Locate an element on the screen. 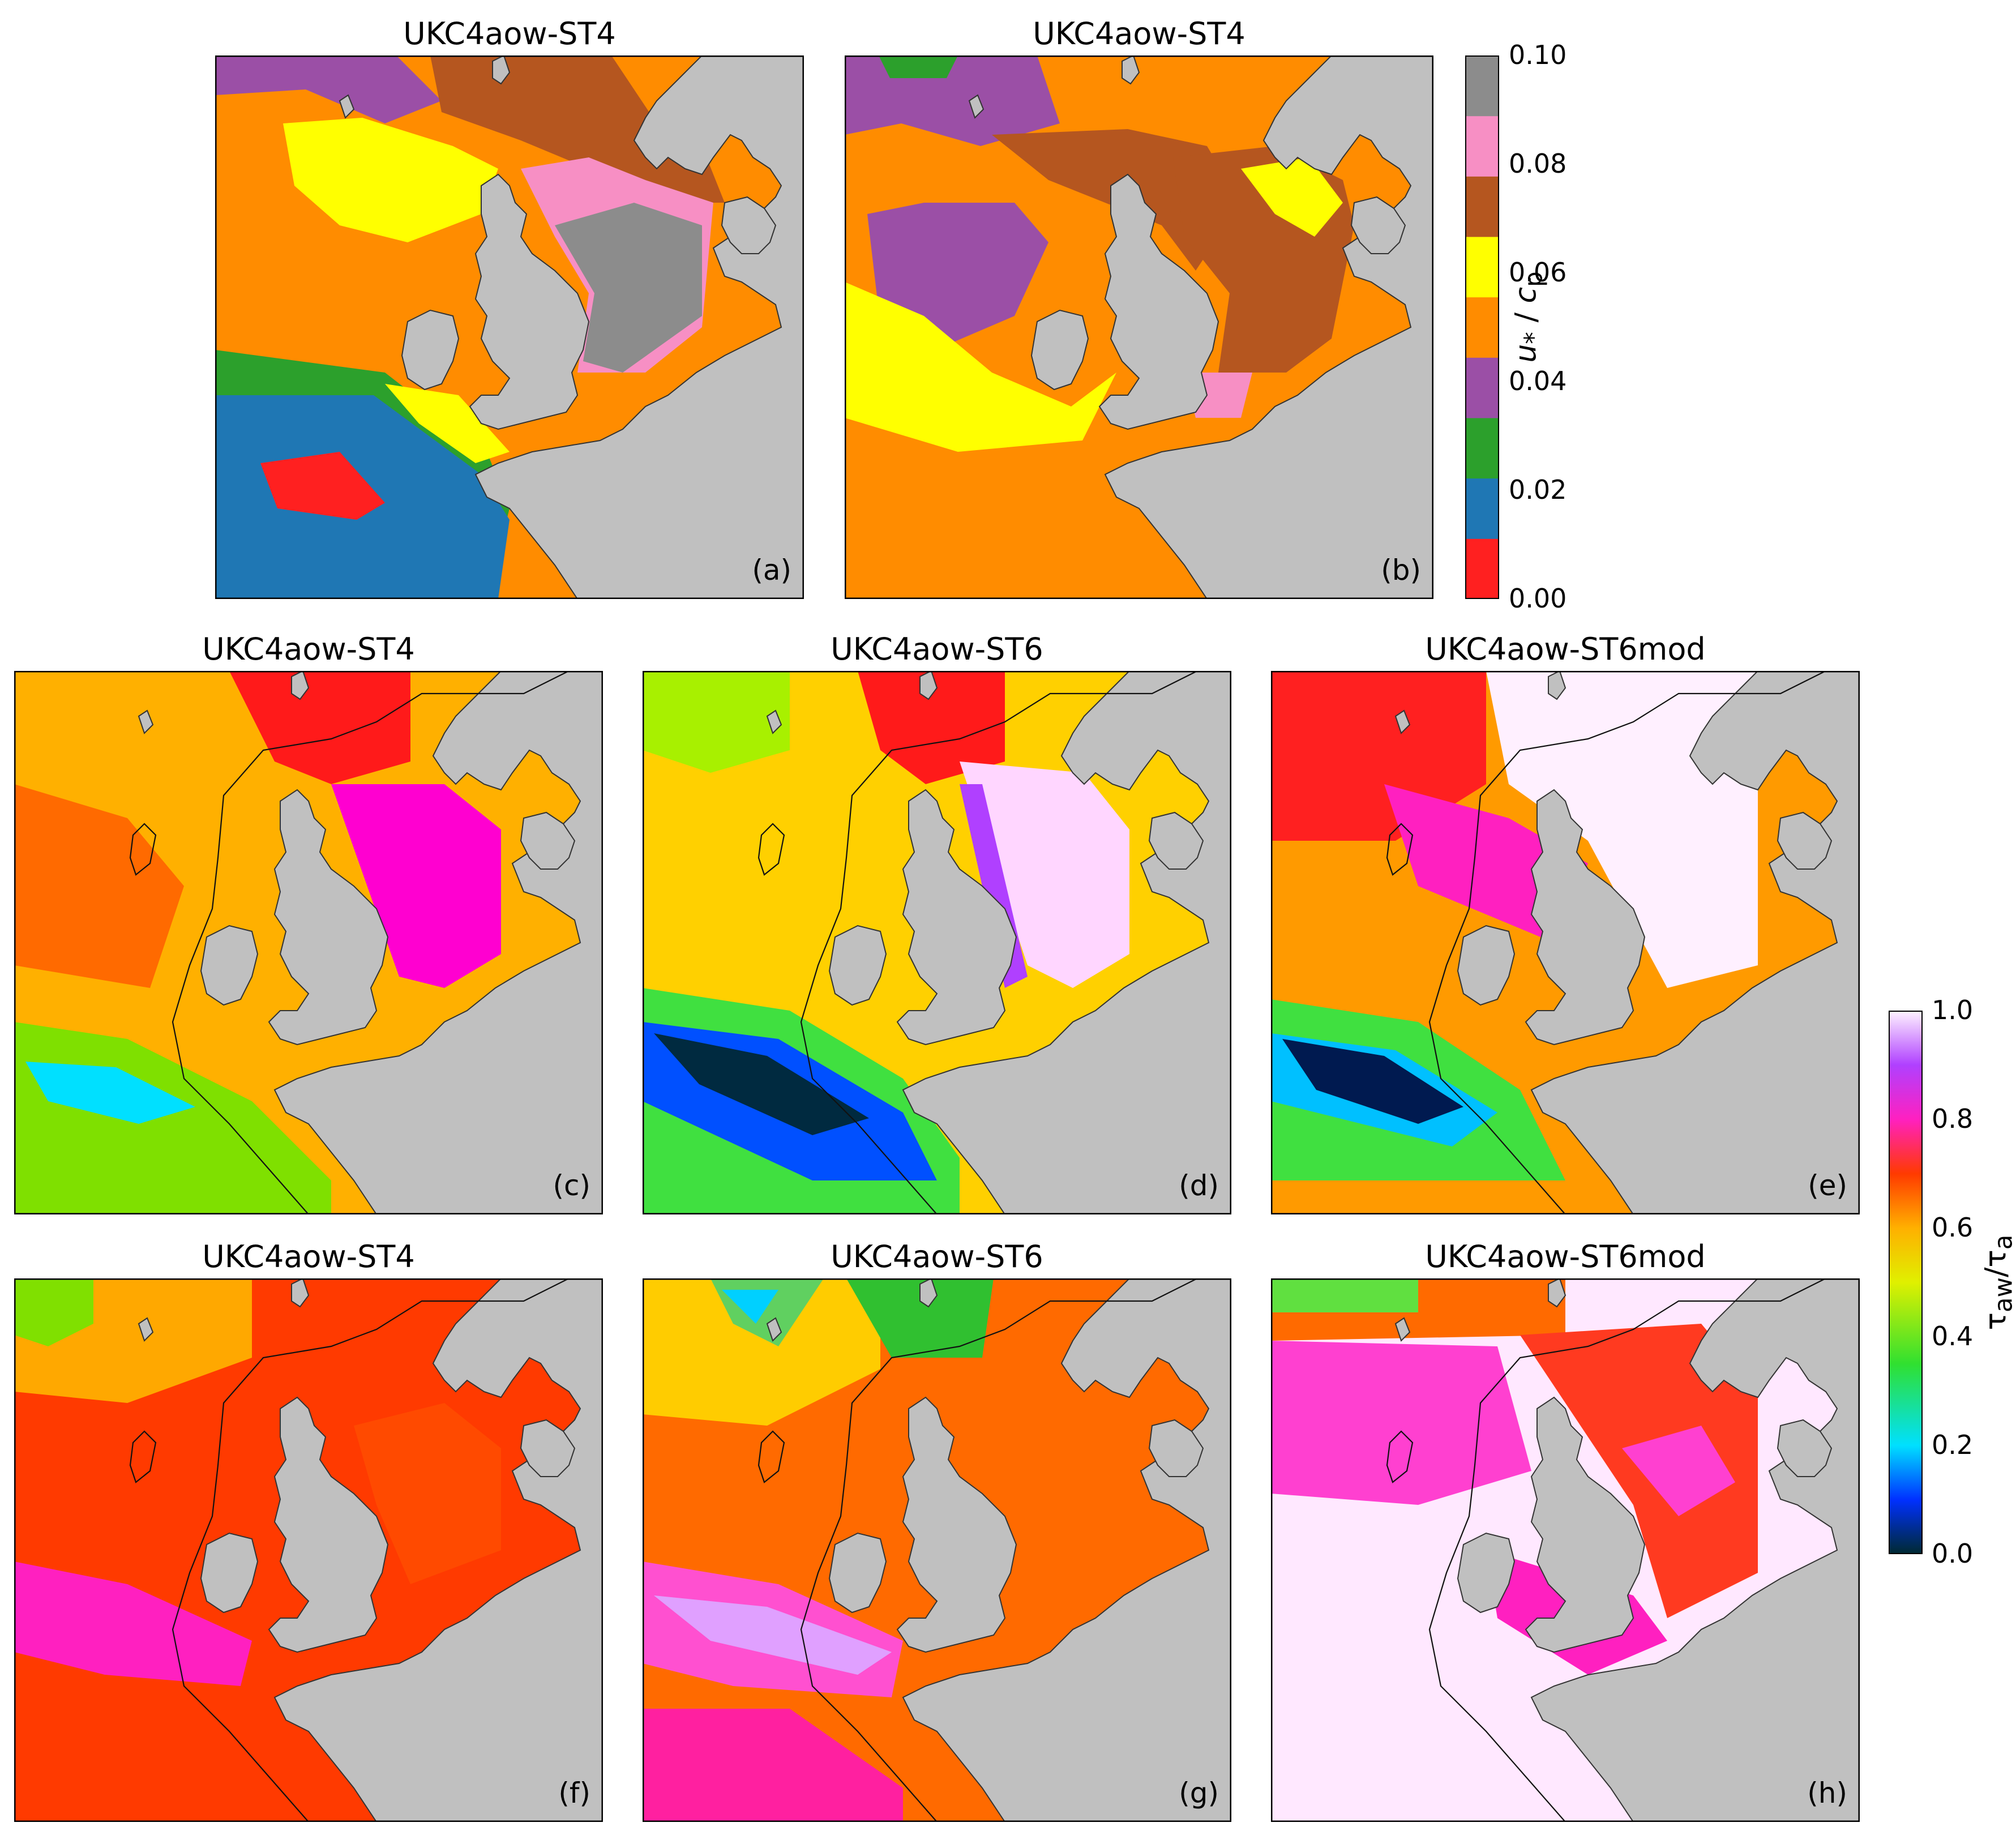  panel-e: UKC4aow-ST6mod (e) is located at coordinates (1565, 922).